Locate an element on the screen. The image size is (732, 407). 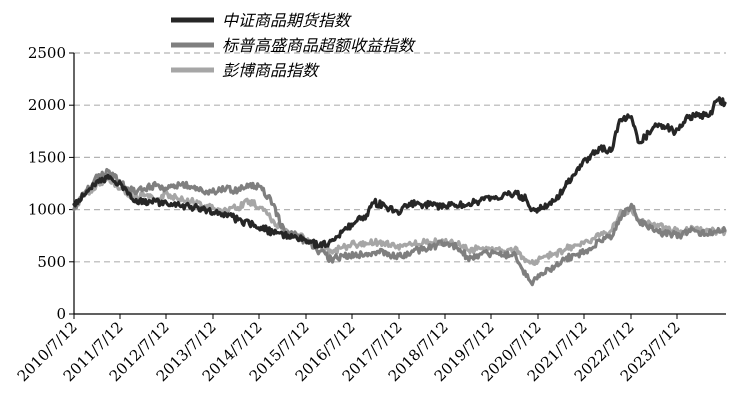
legend-label: 彭博商品指数 is located at coordinates (271, 70).